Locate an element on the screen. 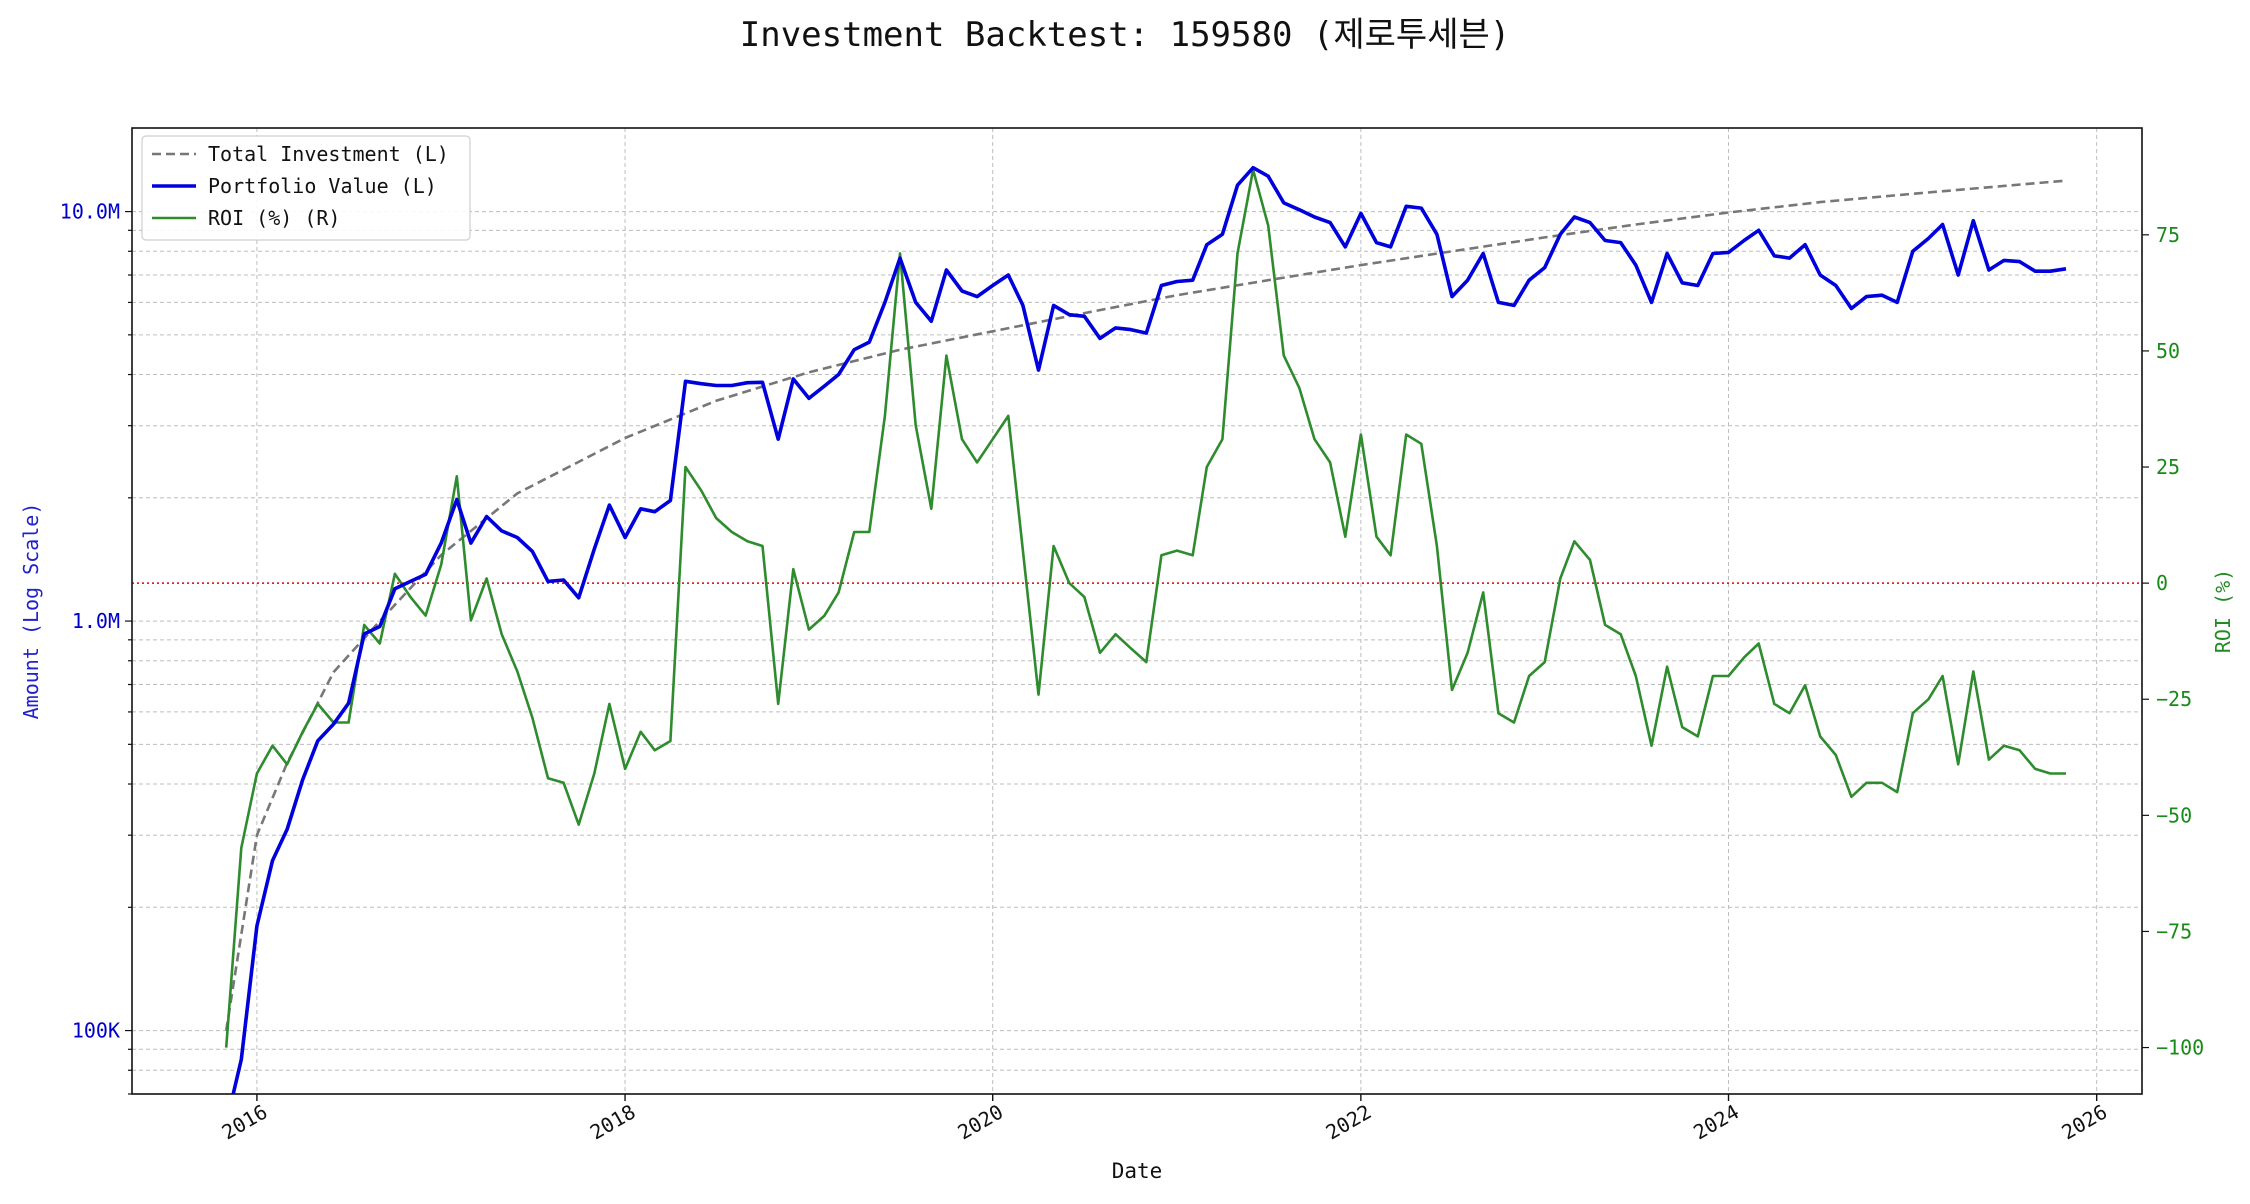 This screenshot has width=2250, height=1204. x-tick-label: 2024 is located at coordinates (1716, 1122).